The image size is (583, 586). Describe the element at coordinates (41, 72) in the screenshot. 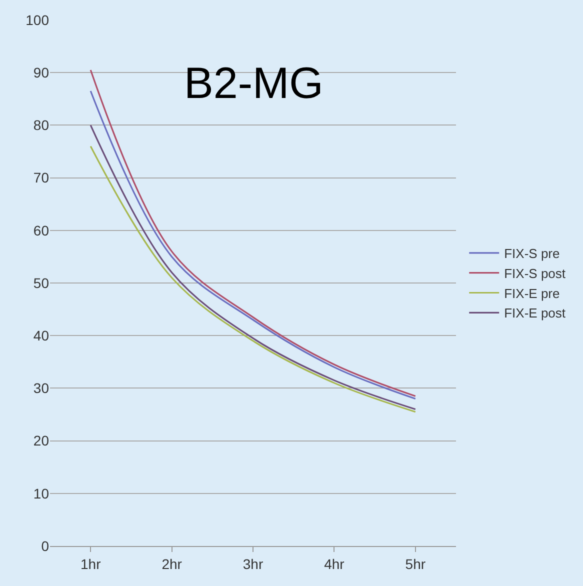

I see `y-tick-label: 90` at that location.